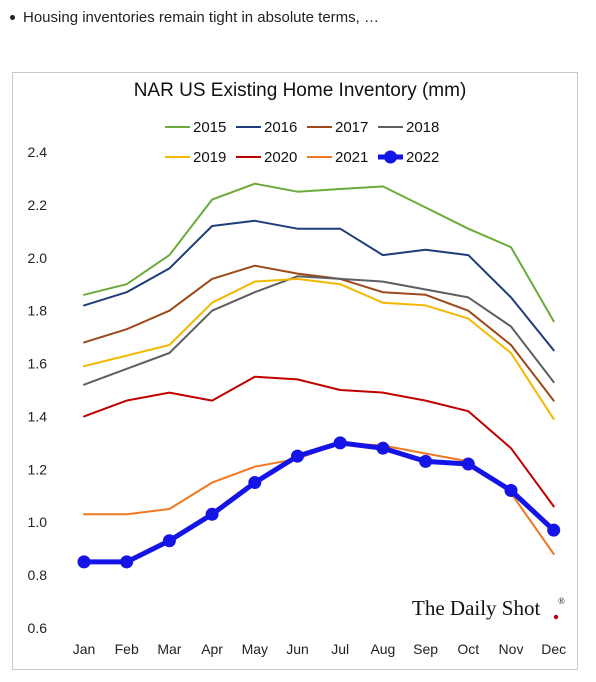 The width and height of the screenshot is (596, 682). Describe the element at coordinates (38, 390) in the screenshot. I see `y-axis: 0.6 0.8 1.0 1.2 1.4 1.6 1.8 2.0 2.2 2.4` at that location.